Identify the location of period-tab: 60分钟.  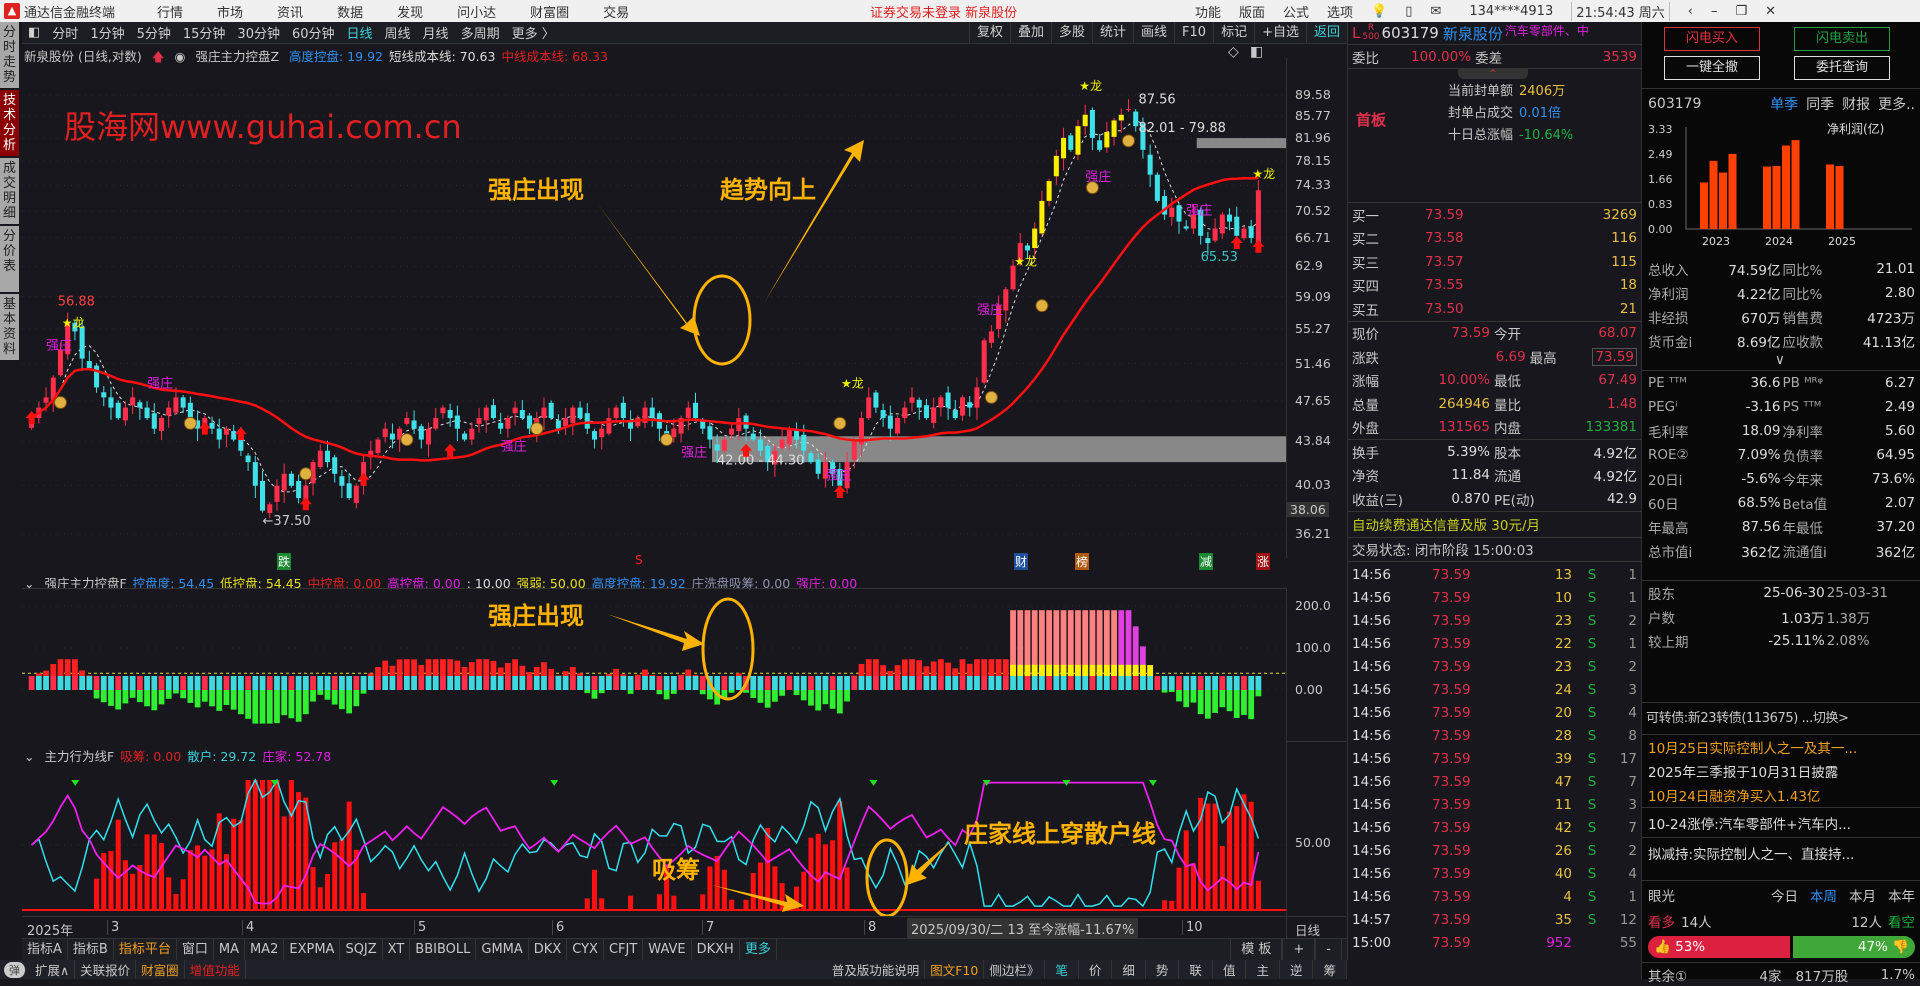
(313, 32).